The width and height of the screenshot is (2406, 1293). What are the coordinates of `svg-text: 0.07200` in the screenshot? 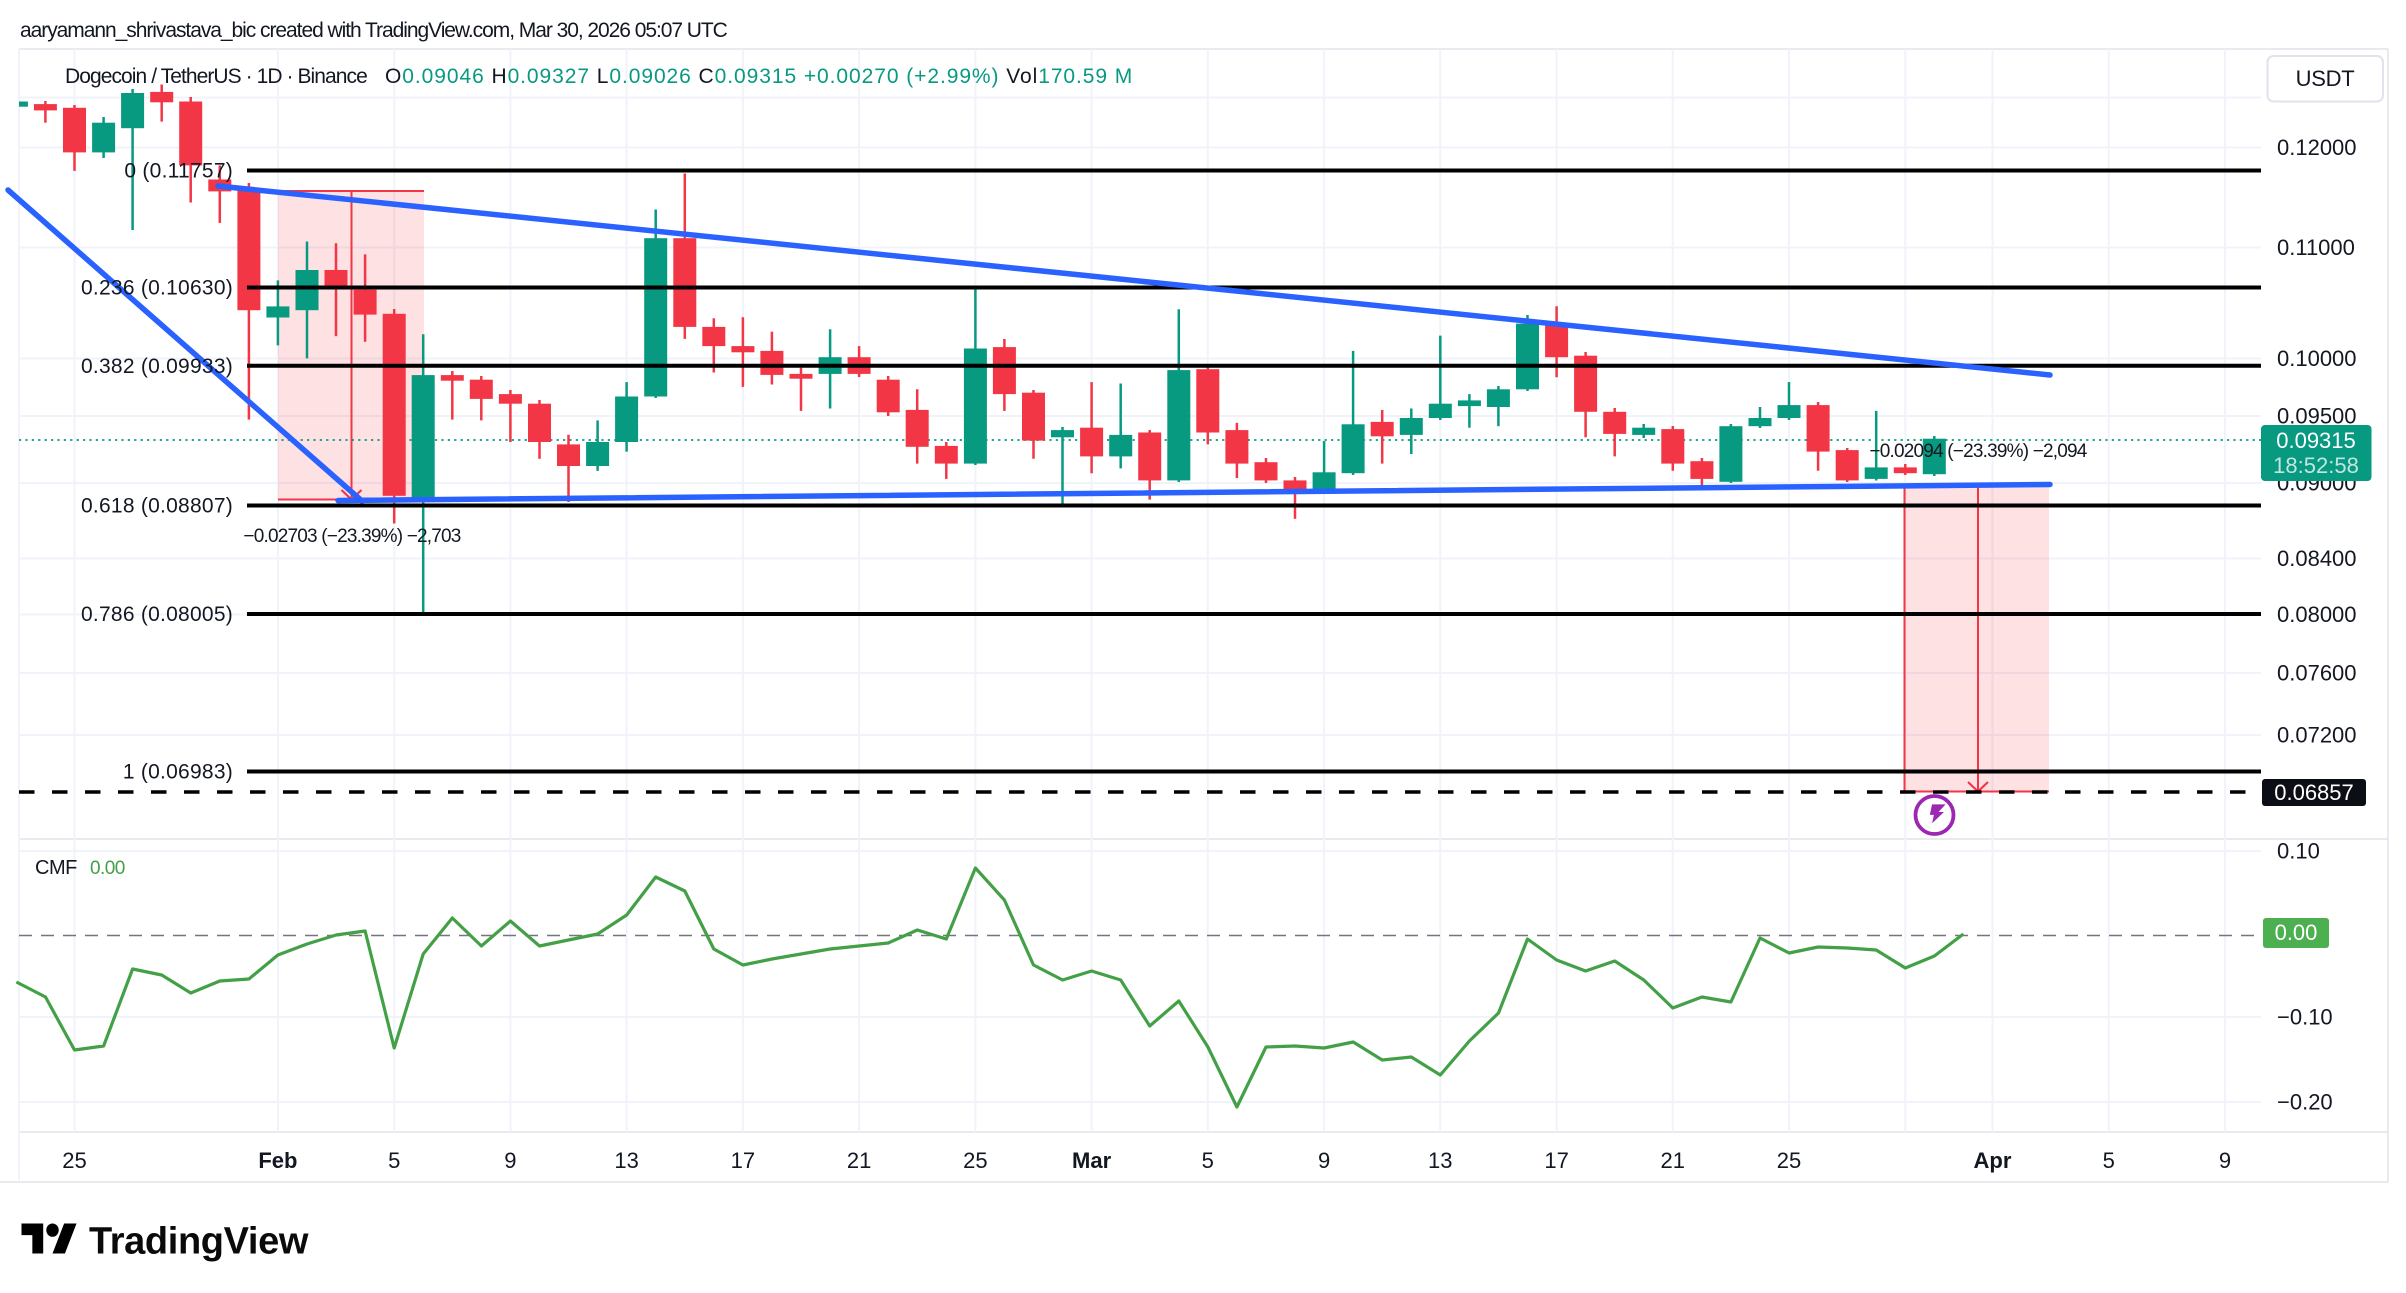 It's located at (2317, 735).